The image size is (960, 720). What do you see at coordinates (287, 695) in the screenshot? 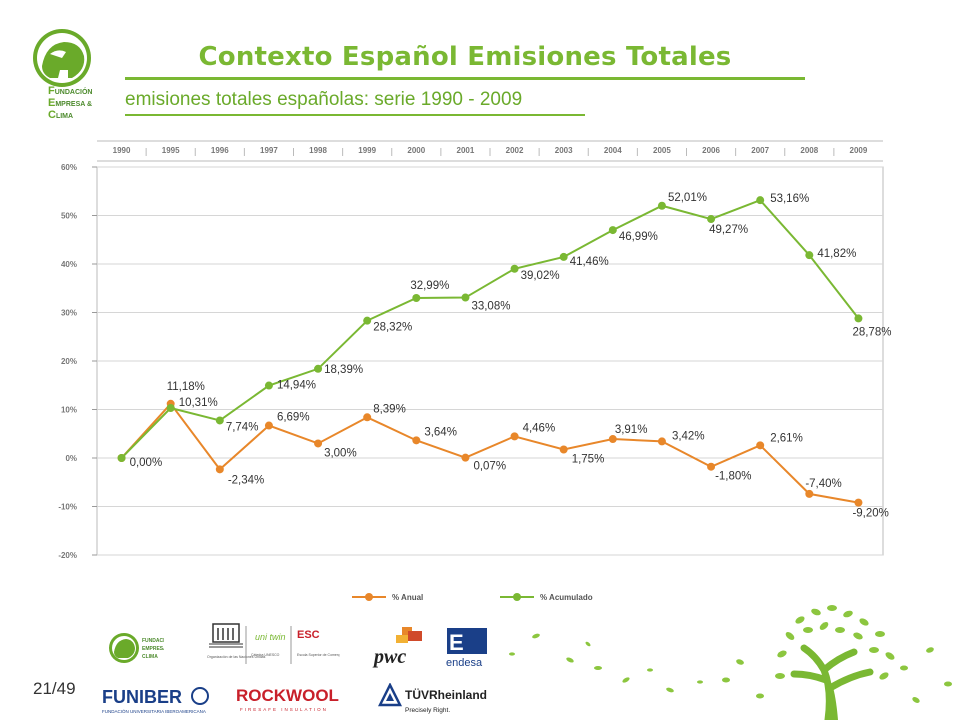
I see `svg-text: ROCKWOOL` at bounding box center [287, 695].